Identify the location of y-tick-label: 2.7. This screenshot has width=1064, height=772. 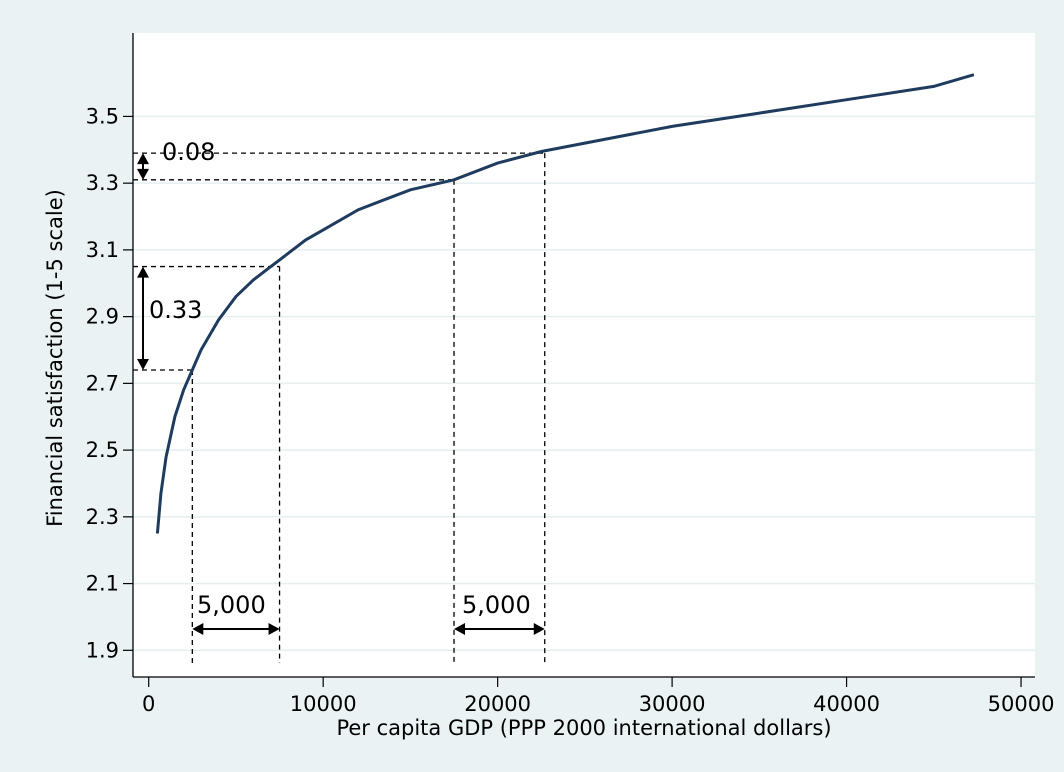
(102, 383).